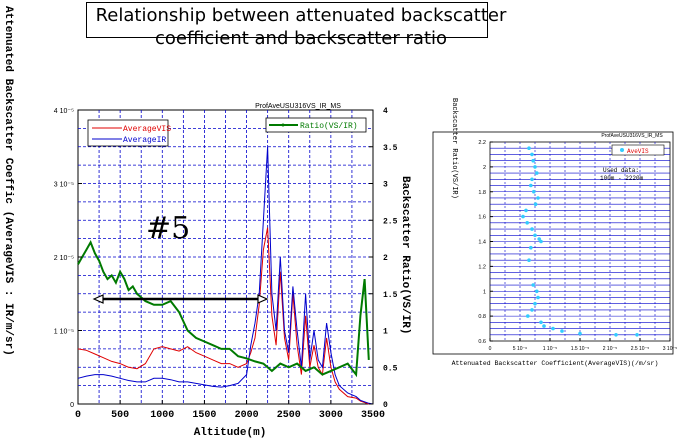 The height and width of the screenshot is (442, 684). I want to click on small-y-tick-label: 1.2, so click(482, 267).